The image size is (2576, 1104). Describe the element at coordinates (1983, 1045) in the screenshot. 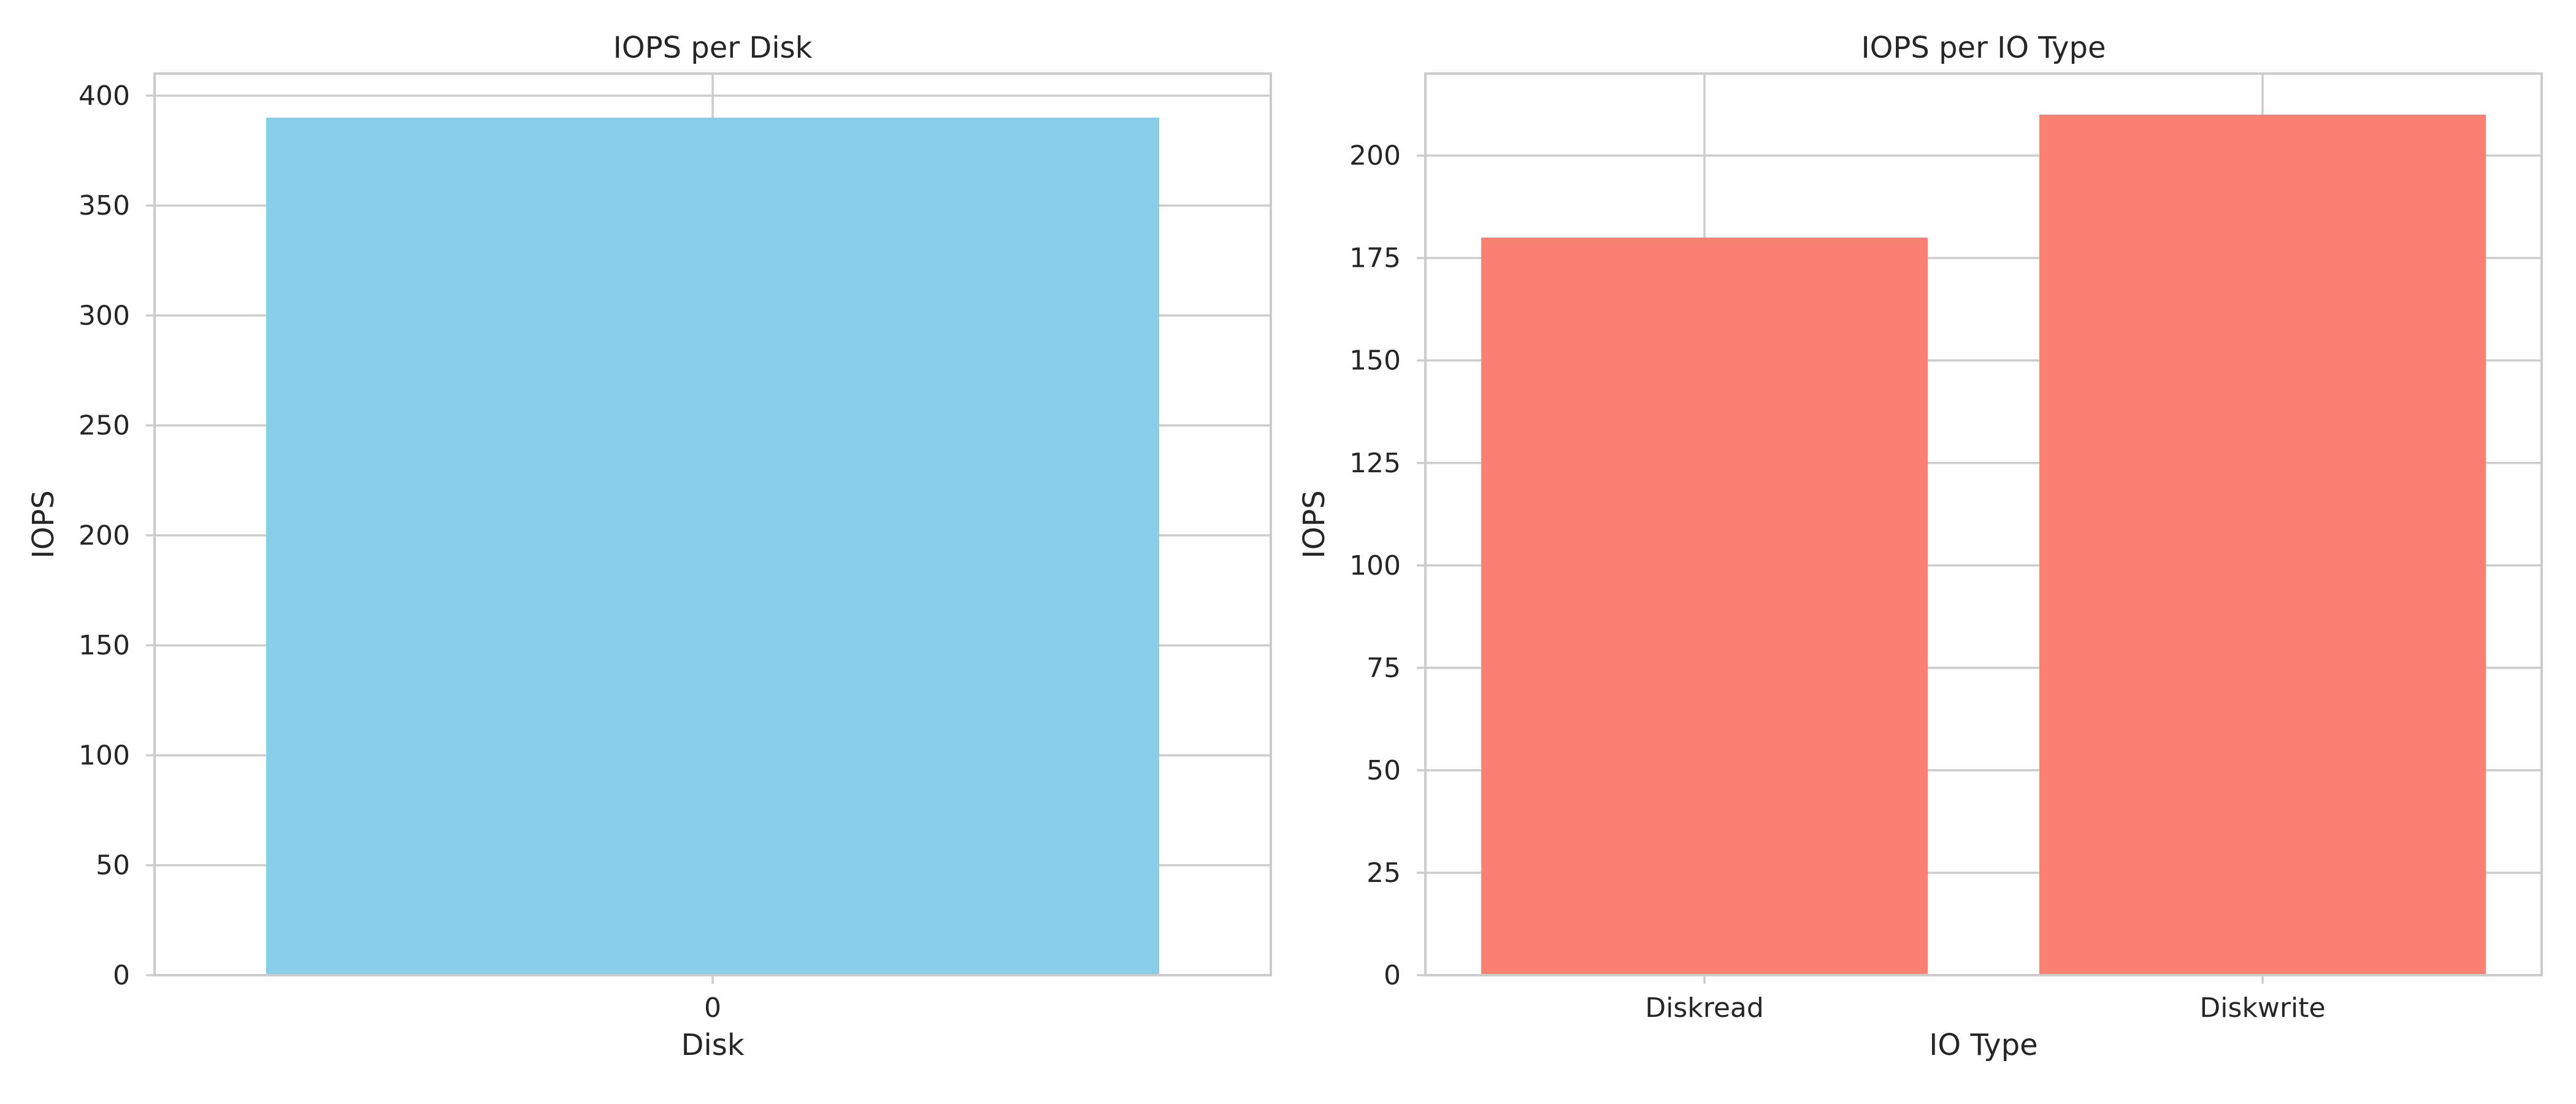

I see `x-axis-label: IO Type` at that location.